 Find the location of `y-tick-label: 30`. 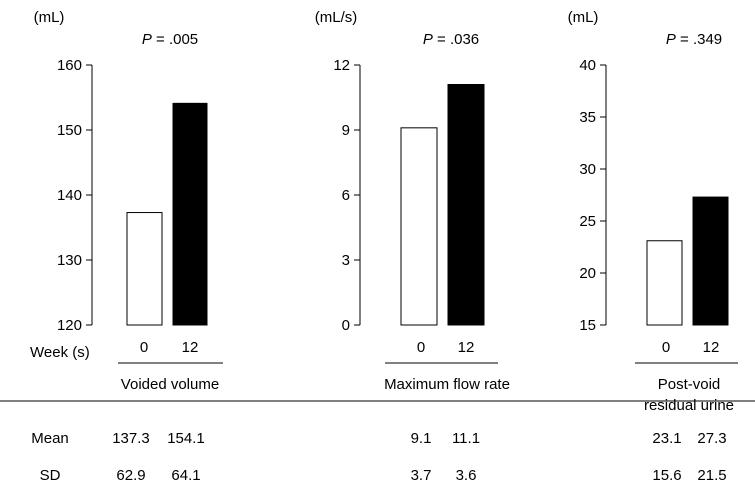

y-tick-label: 30 is located at coordinates (587, 169).